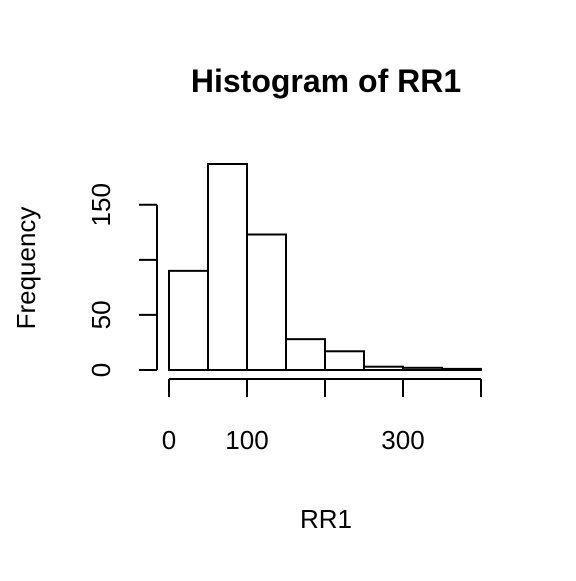 This screenshot has height=581, width=576. Describe the element at coordinates (246, 440) in the screenshot. I see `x-tick-label: 100` at that location.